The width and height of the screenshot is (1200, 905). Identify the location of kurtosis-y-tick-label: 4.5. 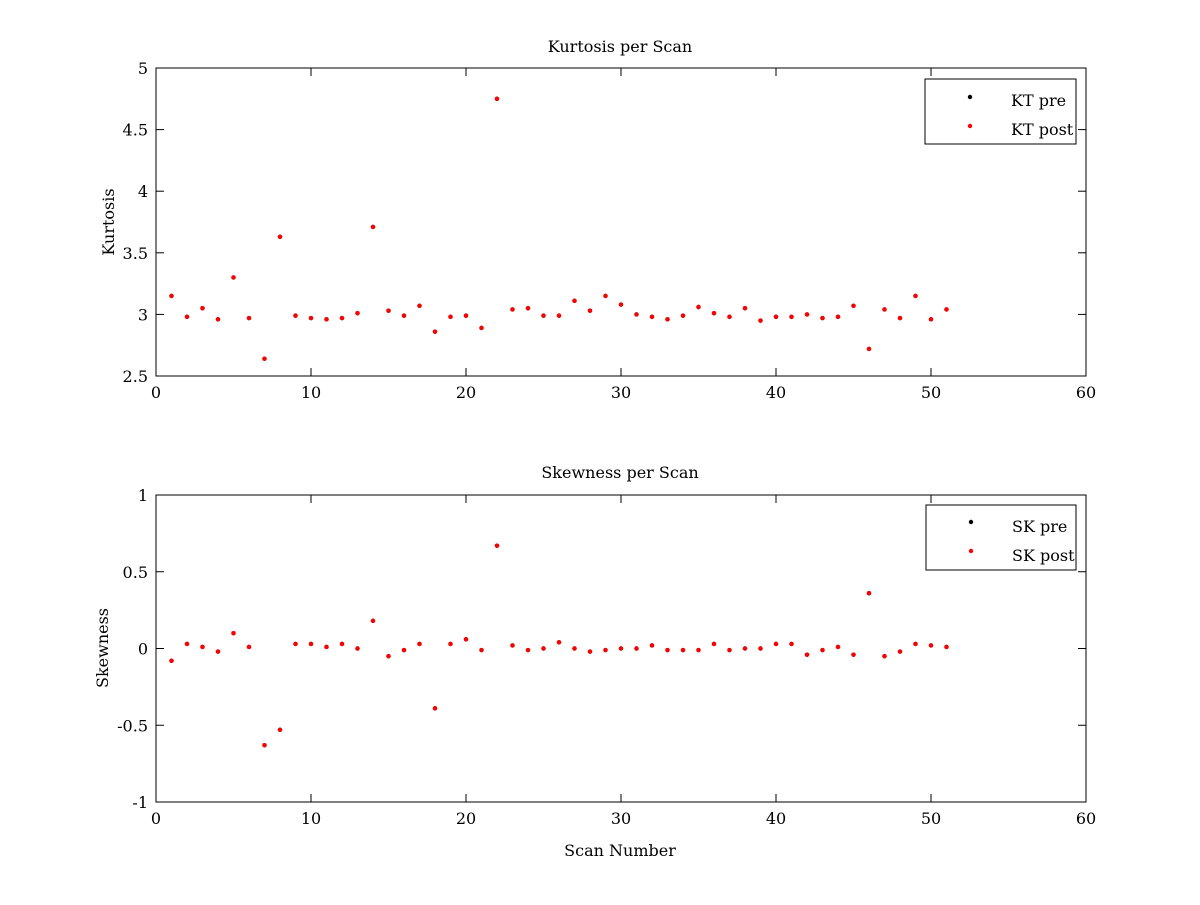
(135, 130).